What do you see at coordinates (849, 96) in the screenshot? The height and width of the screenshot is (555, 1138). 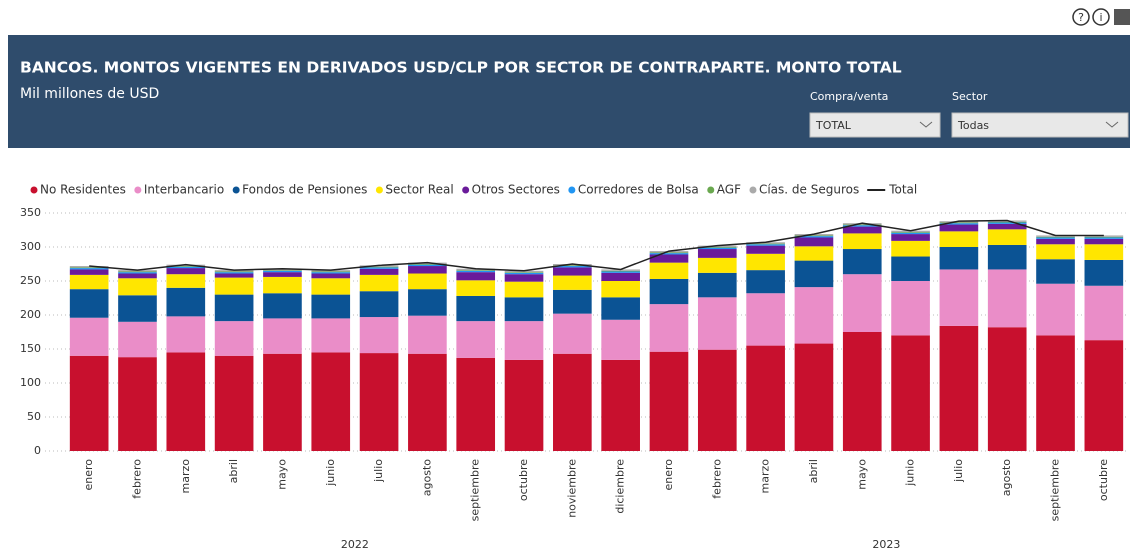 I see `filter-label: Compra/venta` at bounding box center [849, 96].